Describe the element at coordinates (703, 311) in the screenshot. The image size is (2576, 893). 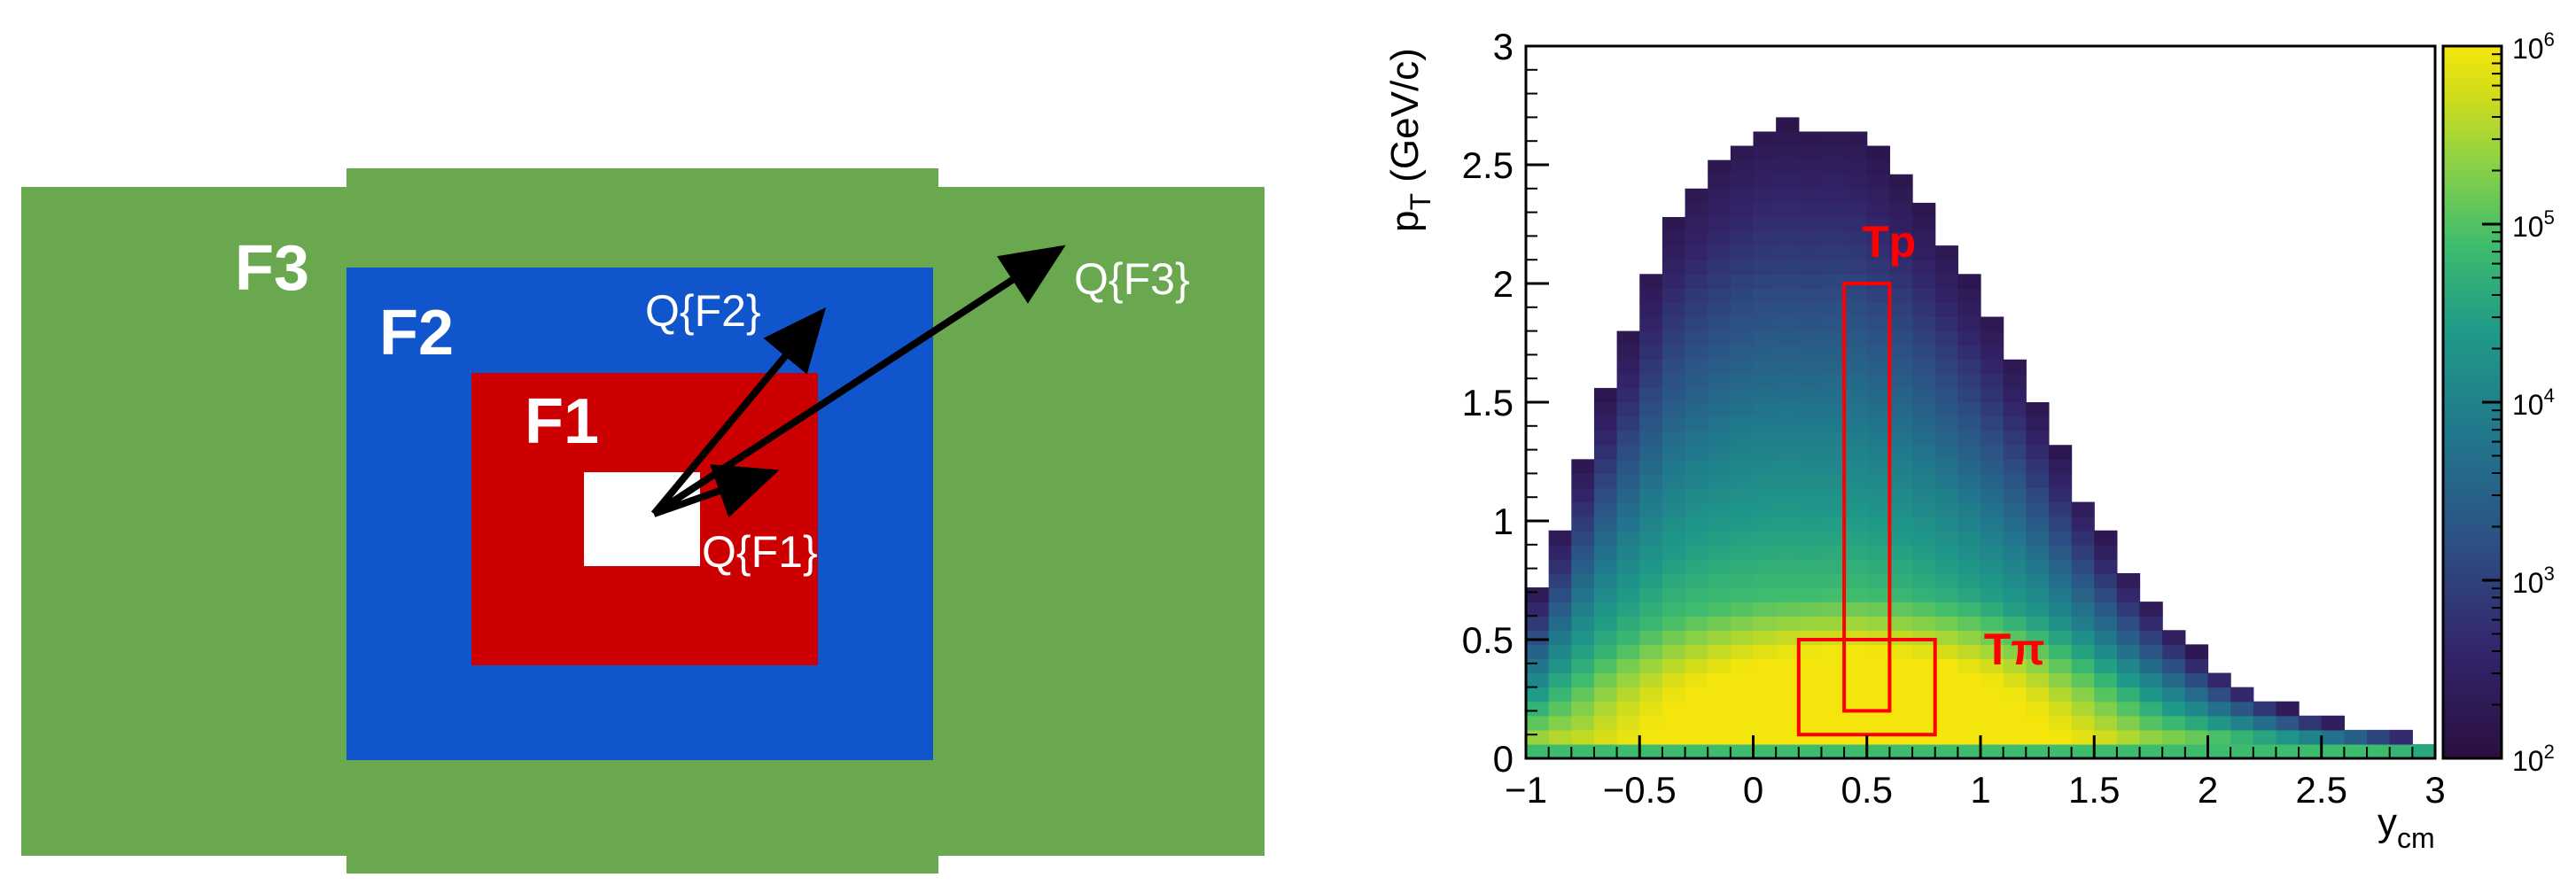
I see `label-q-f2: Q{F2}` at that location.